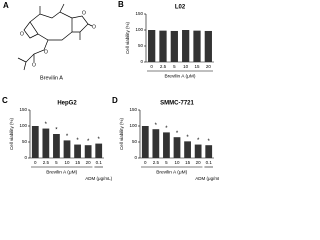 Image resolution: width=320 pixels, height=240 pixels. Describe the element at coordinates (6, 5) in the screenshot. I see `panel-letter: A` at that location.